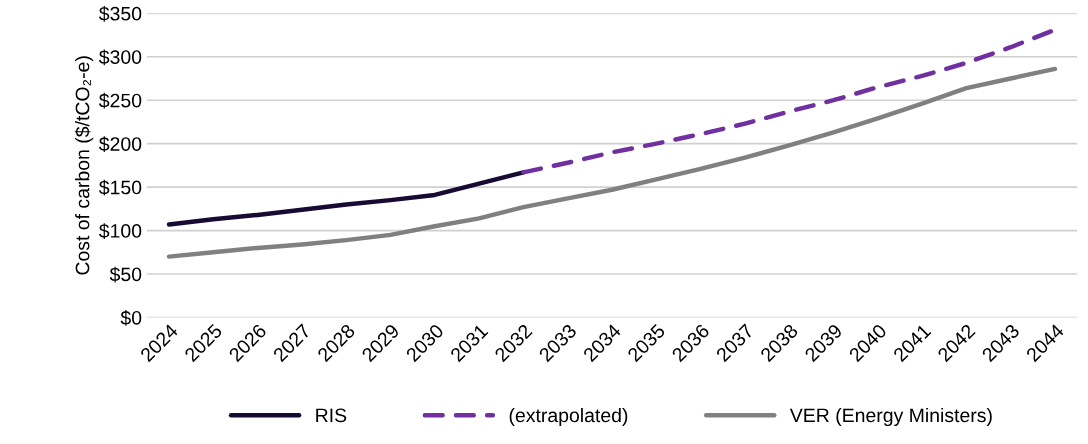 The width and height of the screenshot is (1088, 444). Describe the element at coordinates (131, 318) in the screenshot. I see `y-tick-label: $0` at that location.